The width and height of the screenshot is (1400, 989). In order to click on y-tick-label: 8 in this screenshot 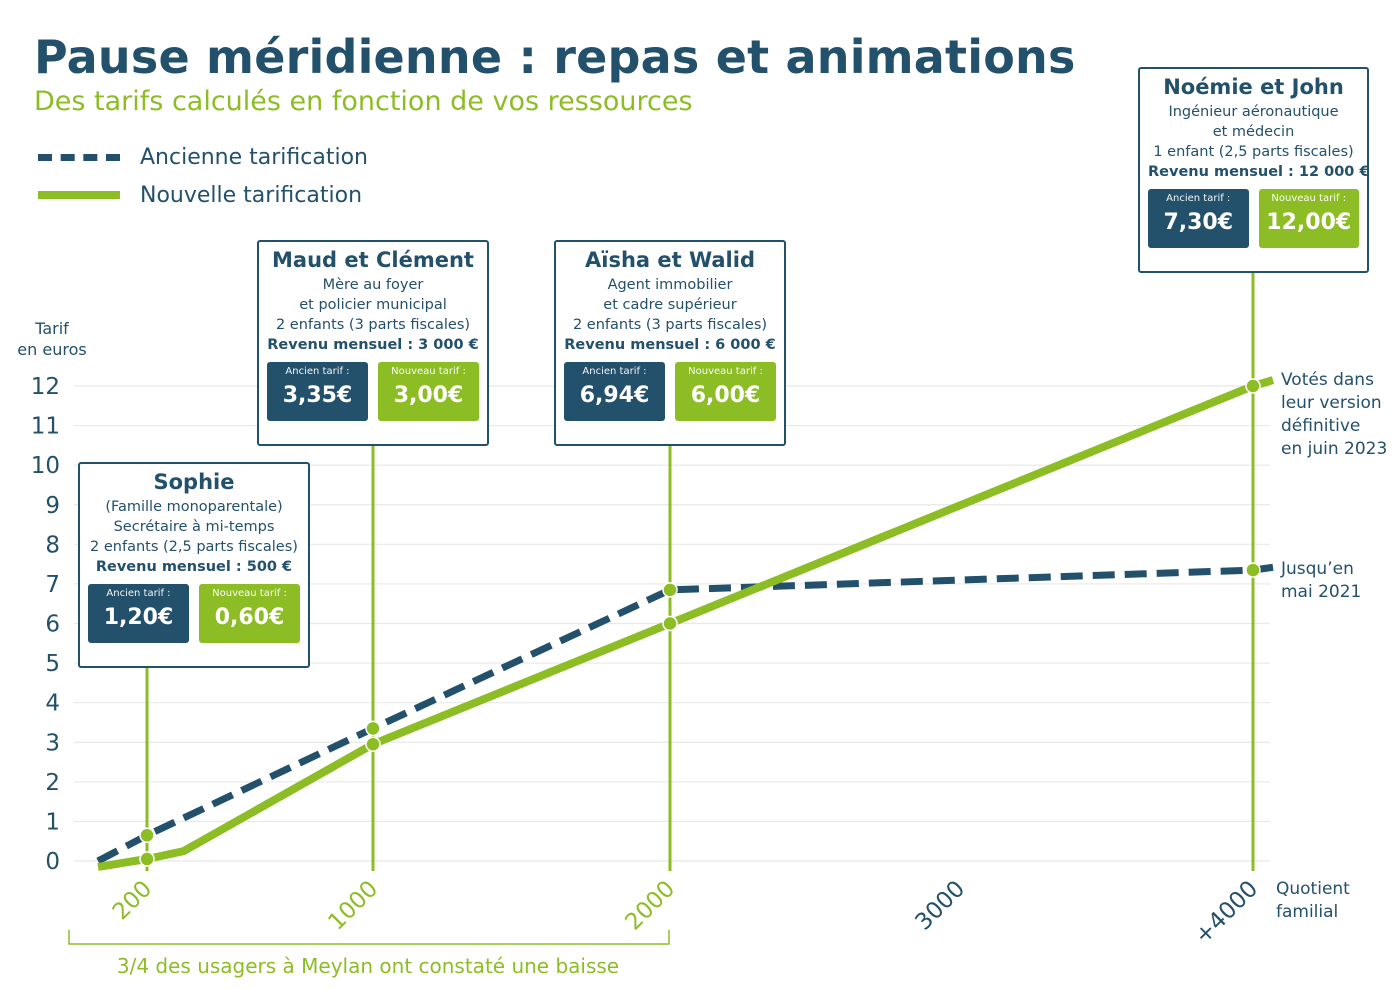, I will do `click(52, 545)`.